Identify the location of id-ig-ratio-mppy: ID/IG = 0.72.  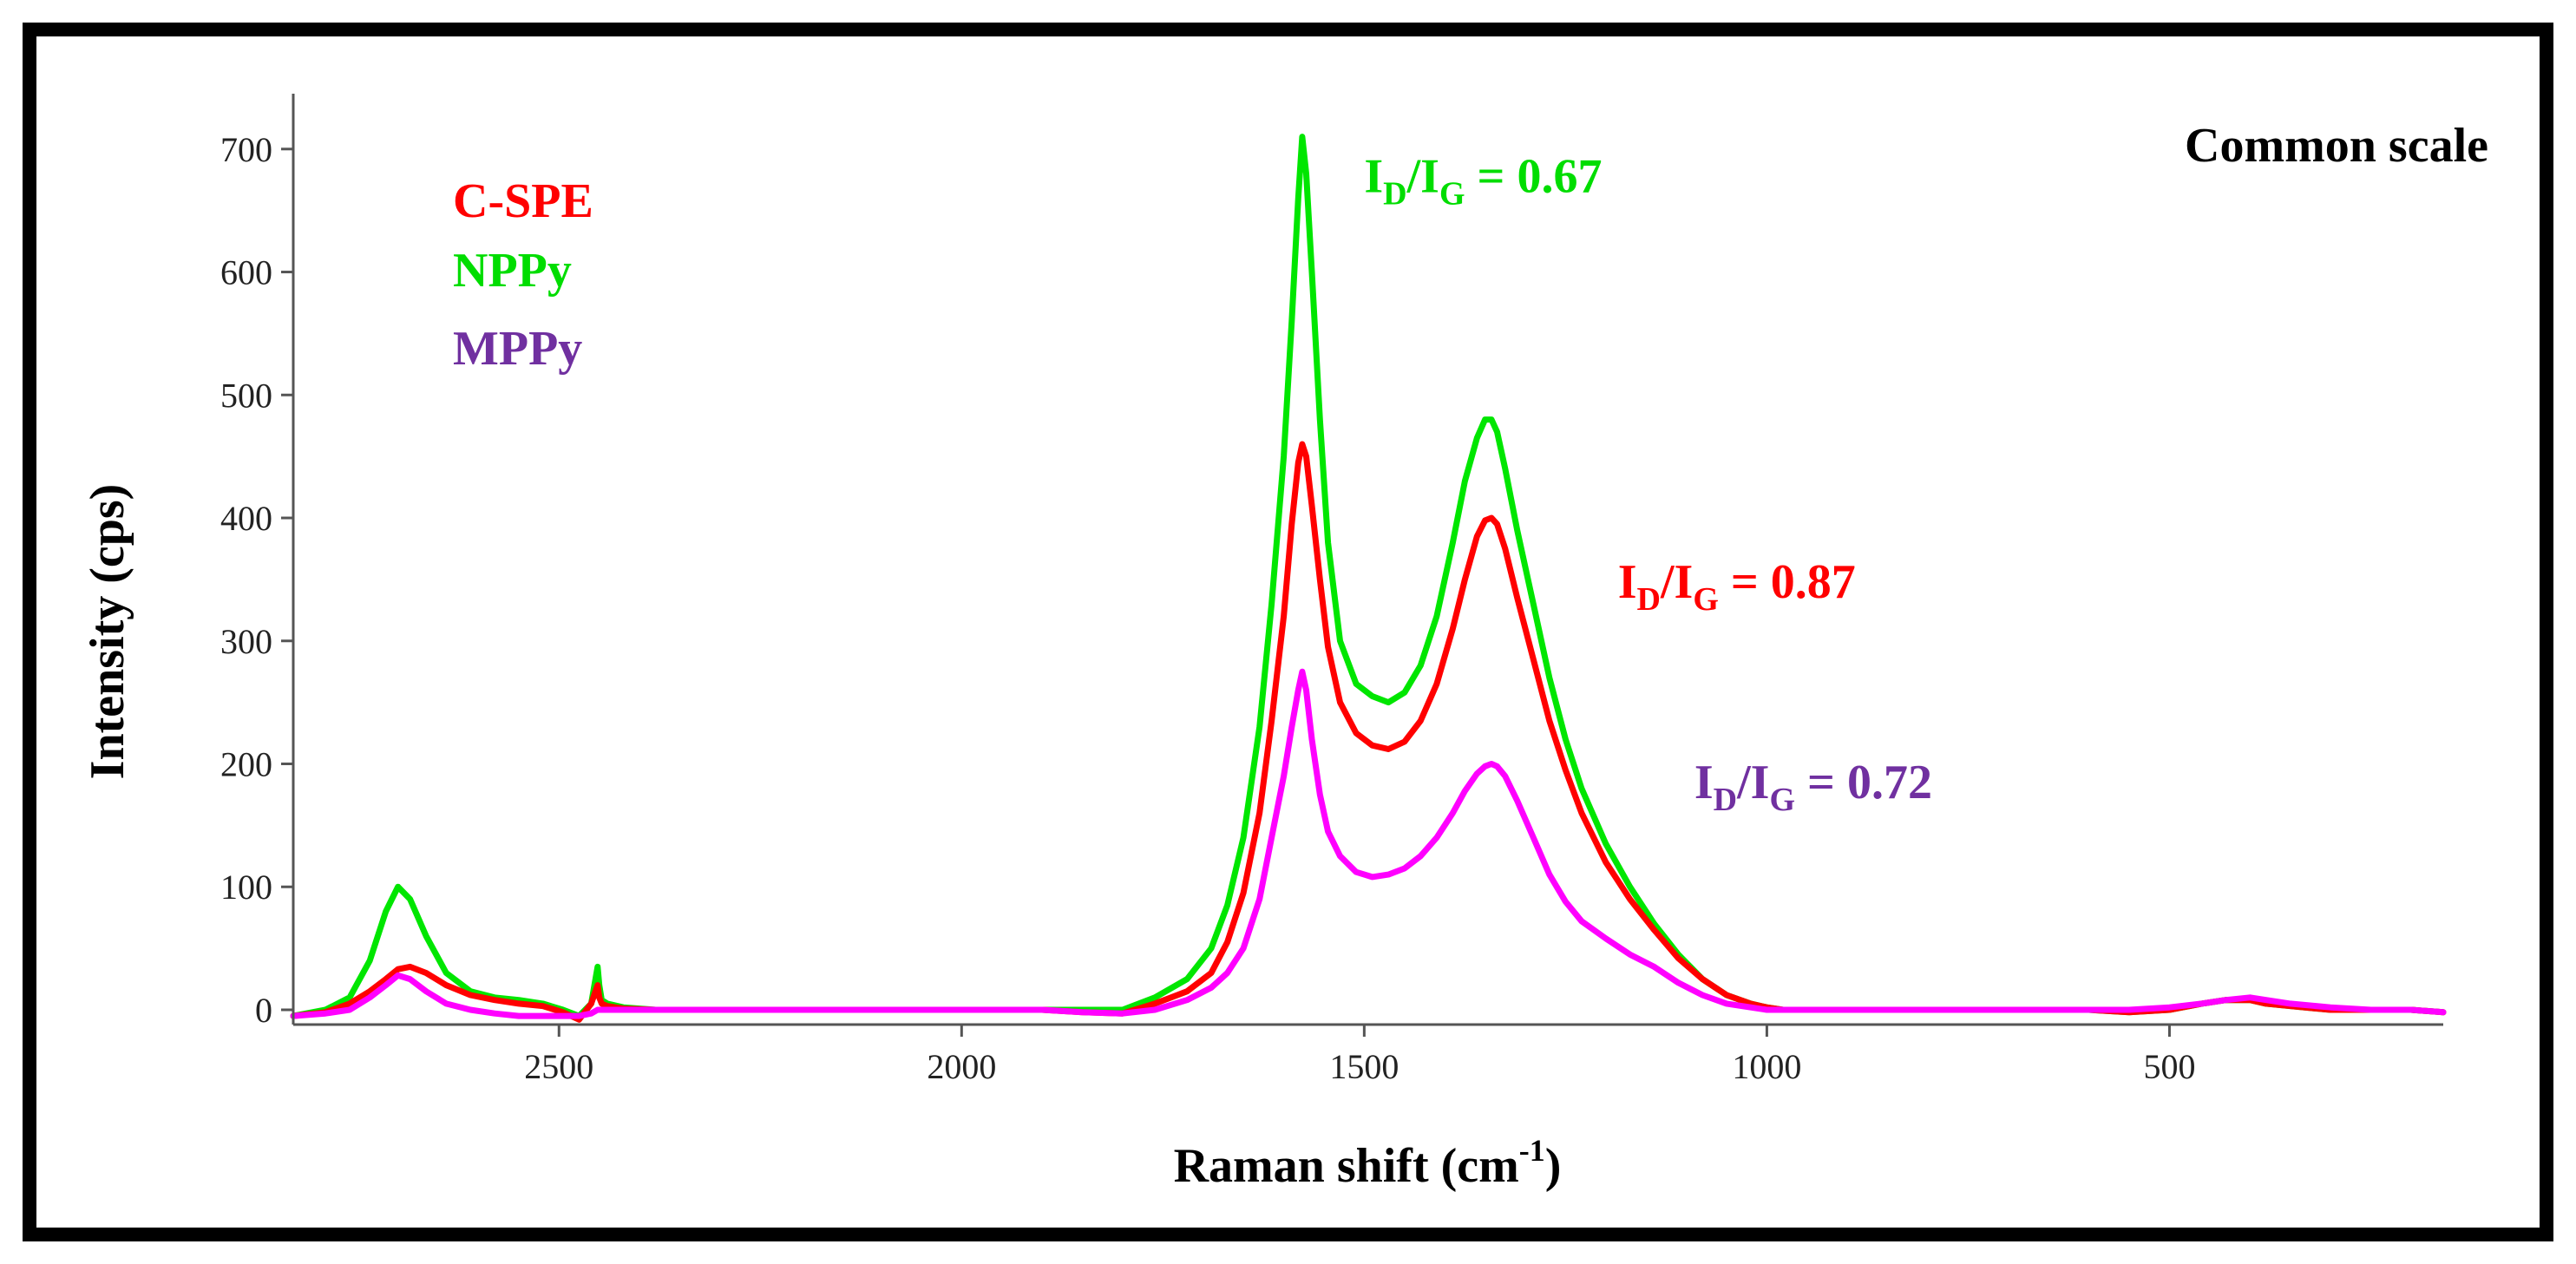
(1813, 787).